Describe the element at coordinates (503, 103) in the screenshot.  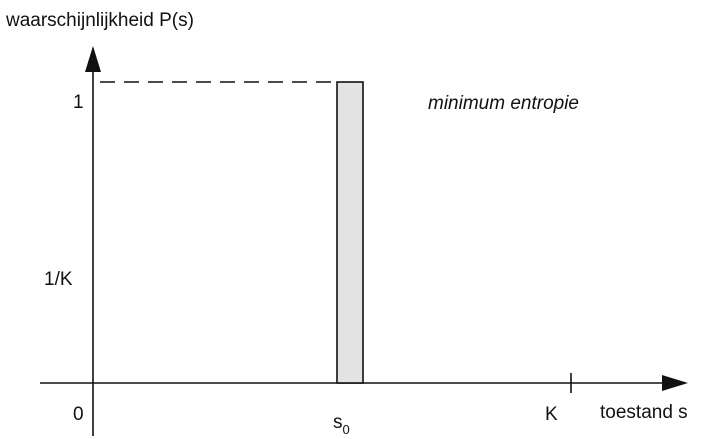
I see `annotation-minimum-entropie: minimum entropie` at that location.